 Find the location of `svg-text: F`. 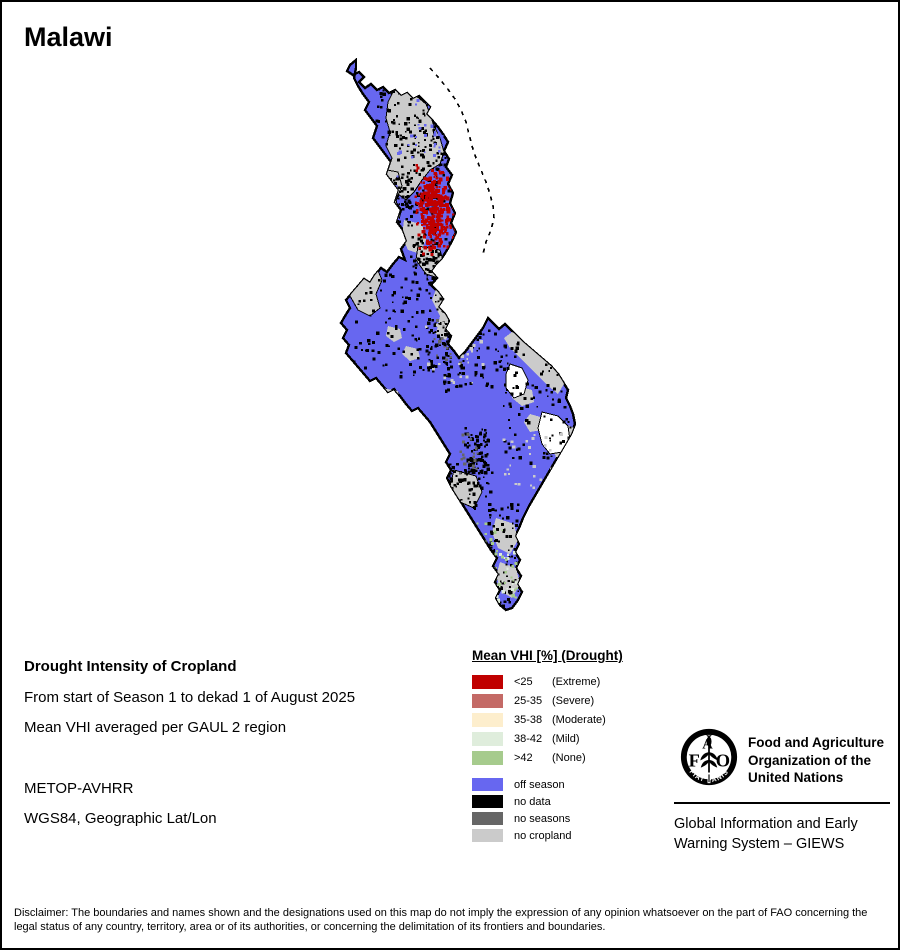

svg-text: F is located at coordinates (694, 761).